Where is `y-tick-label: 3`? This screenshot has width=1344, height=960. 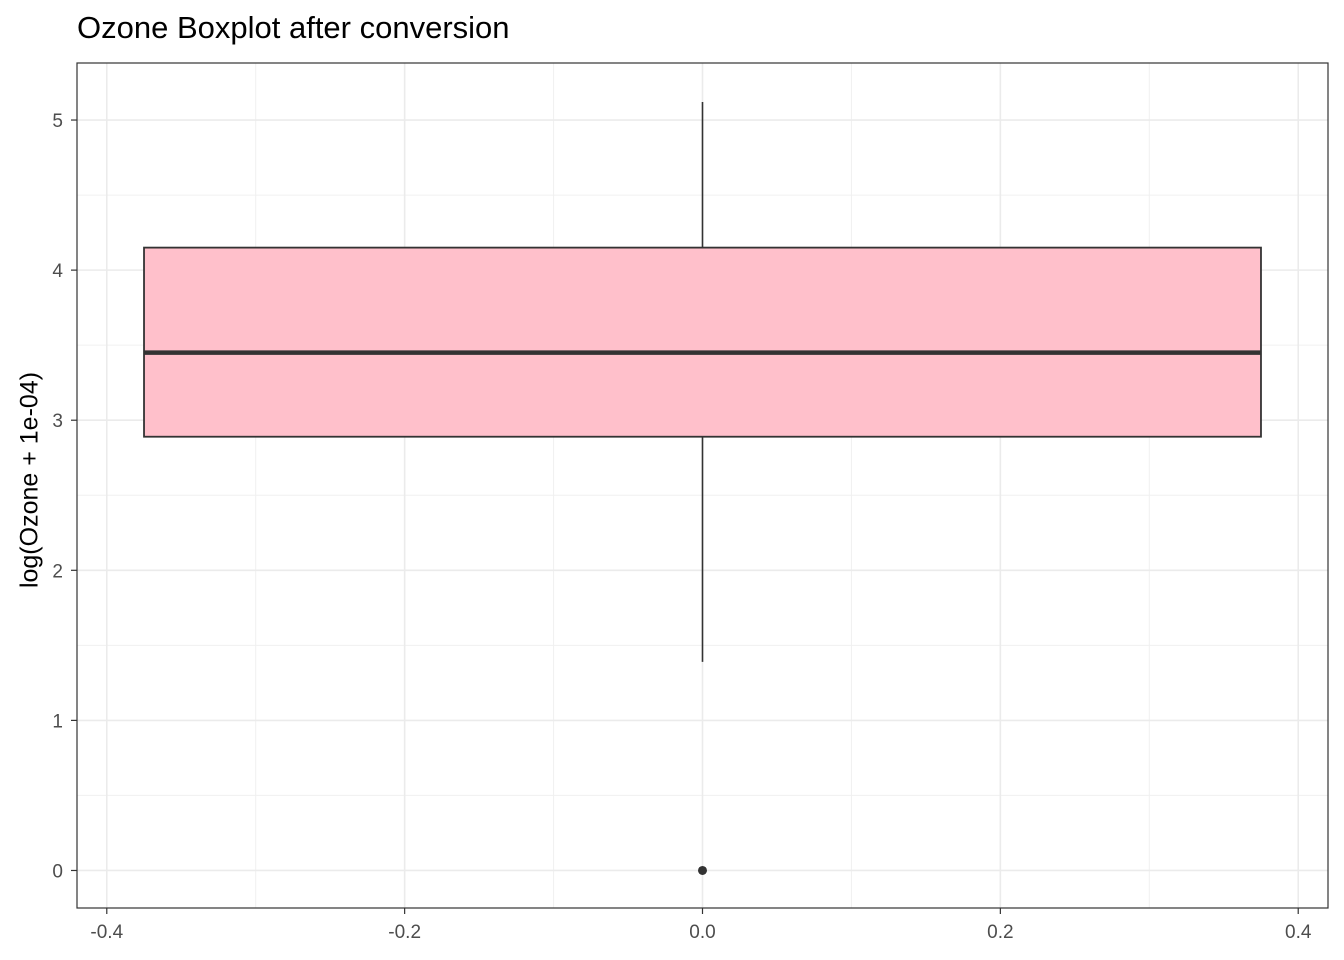
y-tick-label: 3 is located at coordinates (57, 421).